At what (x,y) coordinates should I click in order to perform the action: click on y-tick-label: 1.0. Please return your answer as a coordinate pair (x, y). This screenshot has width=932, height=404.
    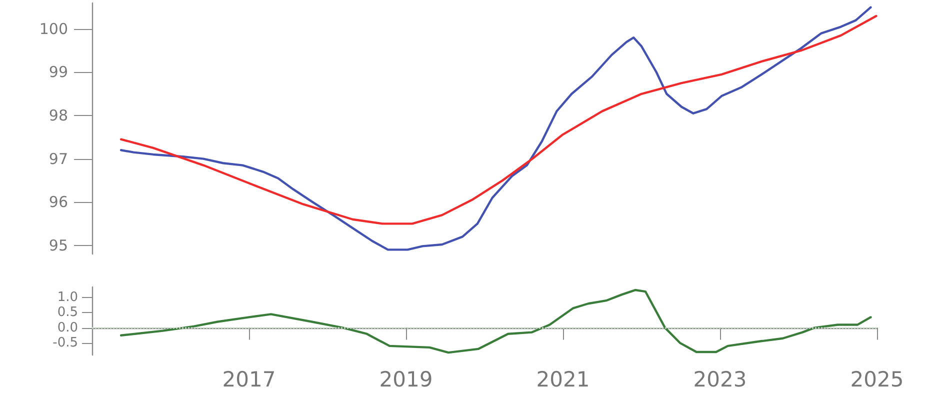
    Looking at the image, I should click on (67, 298).